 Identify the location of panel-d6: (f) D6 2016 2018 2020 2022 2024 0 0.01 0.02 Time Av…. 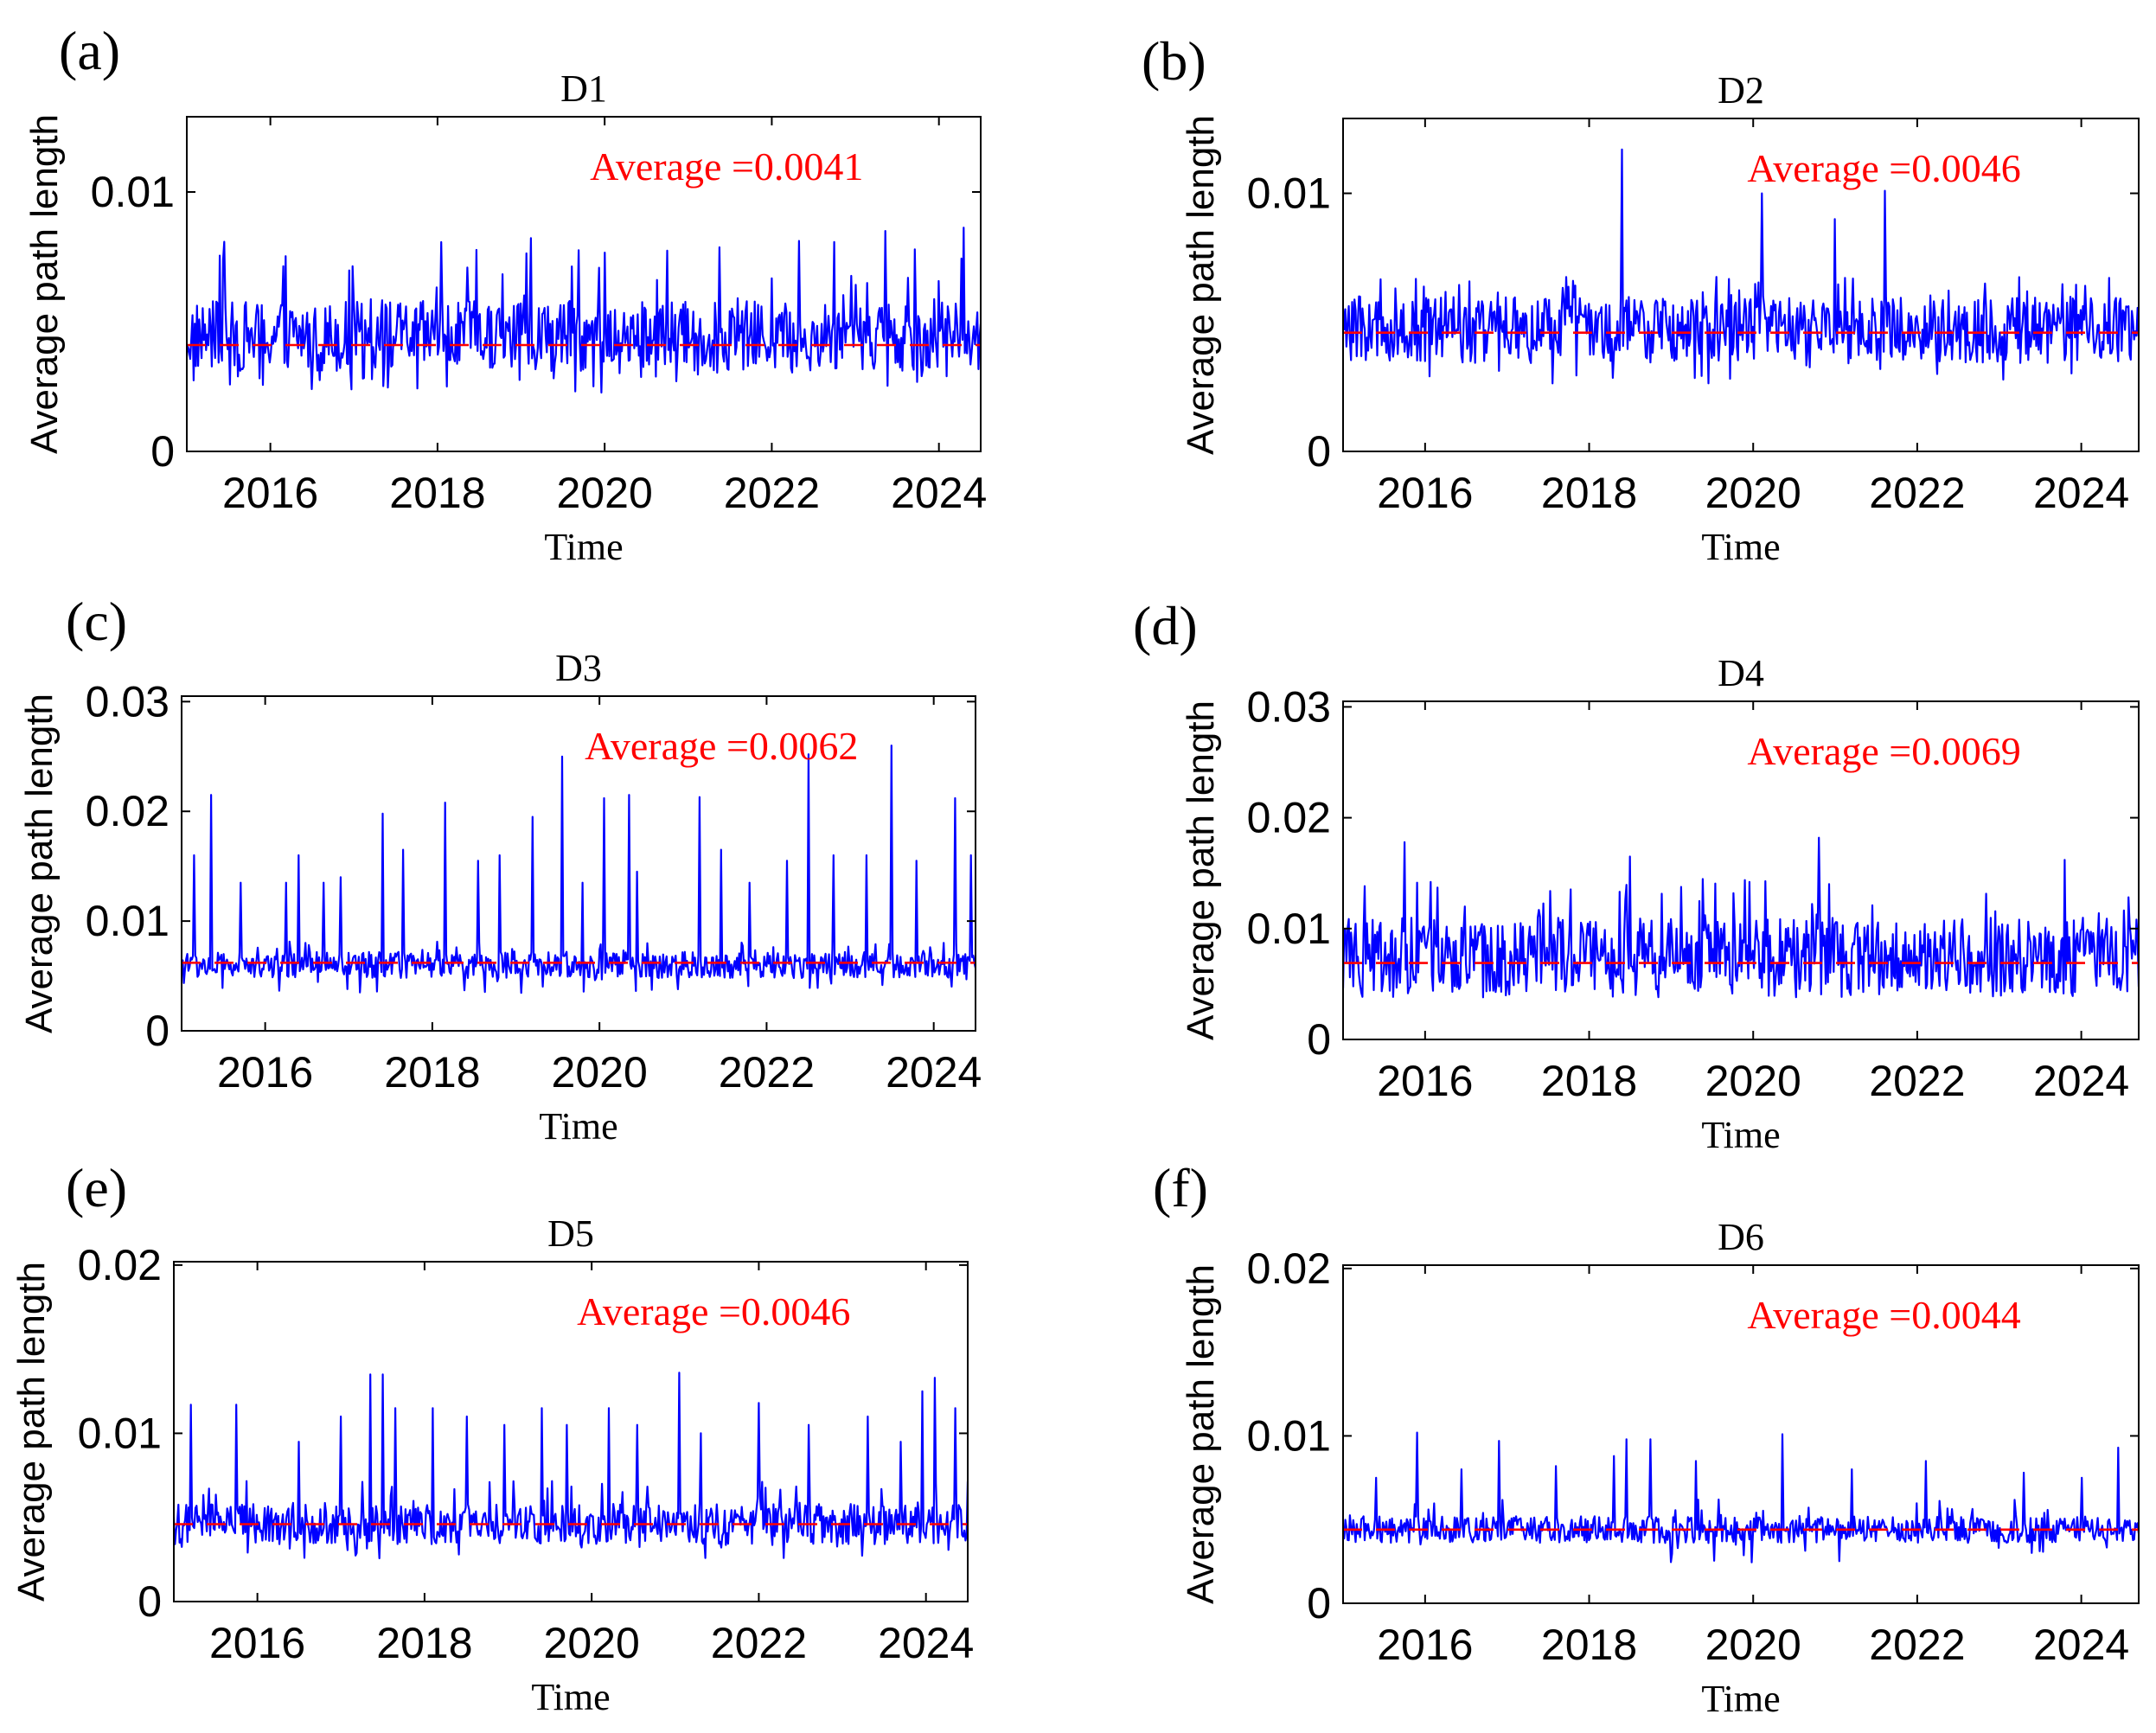
(1646, 1438).